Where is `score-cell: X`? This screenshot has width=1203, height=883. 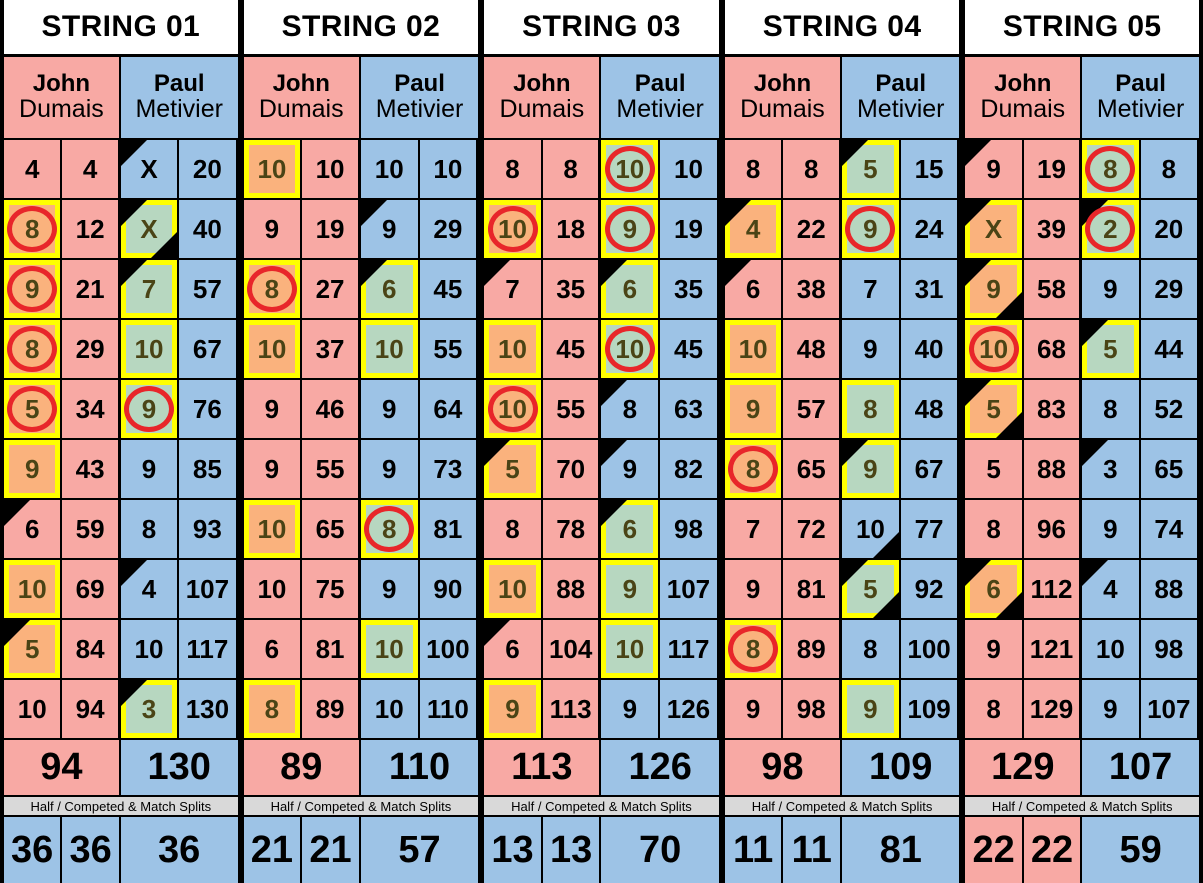
score-cell: X is located at coordinates (994, 230).